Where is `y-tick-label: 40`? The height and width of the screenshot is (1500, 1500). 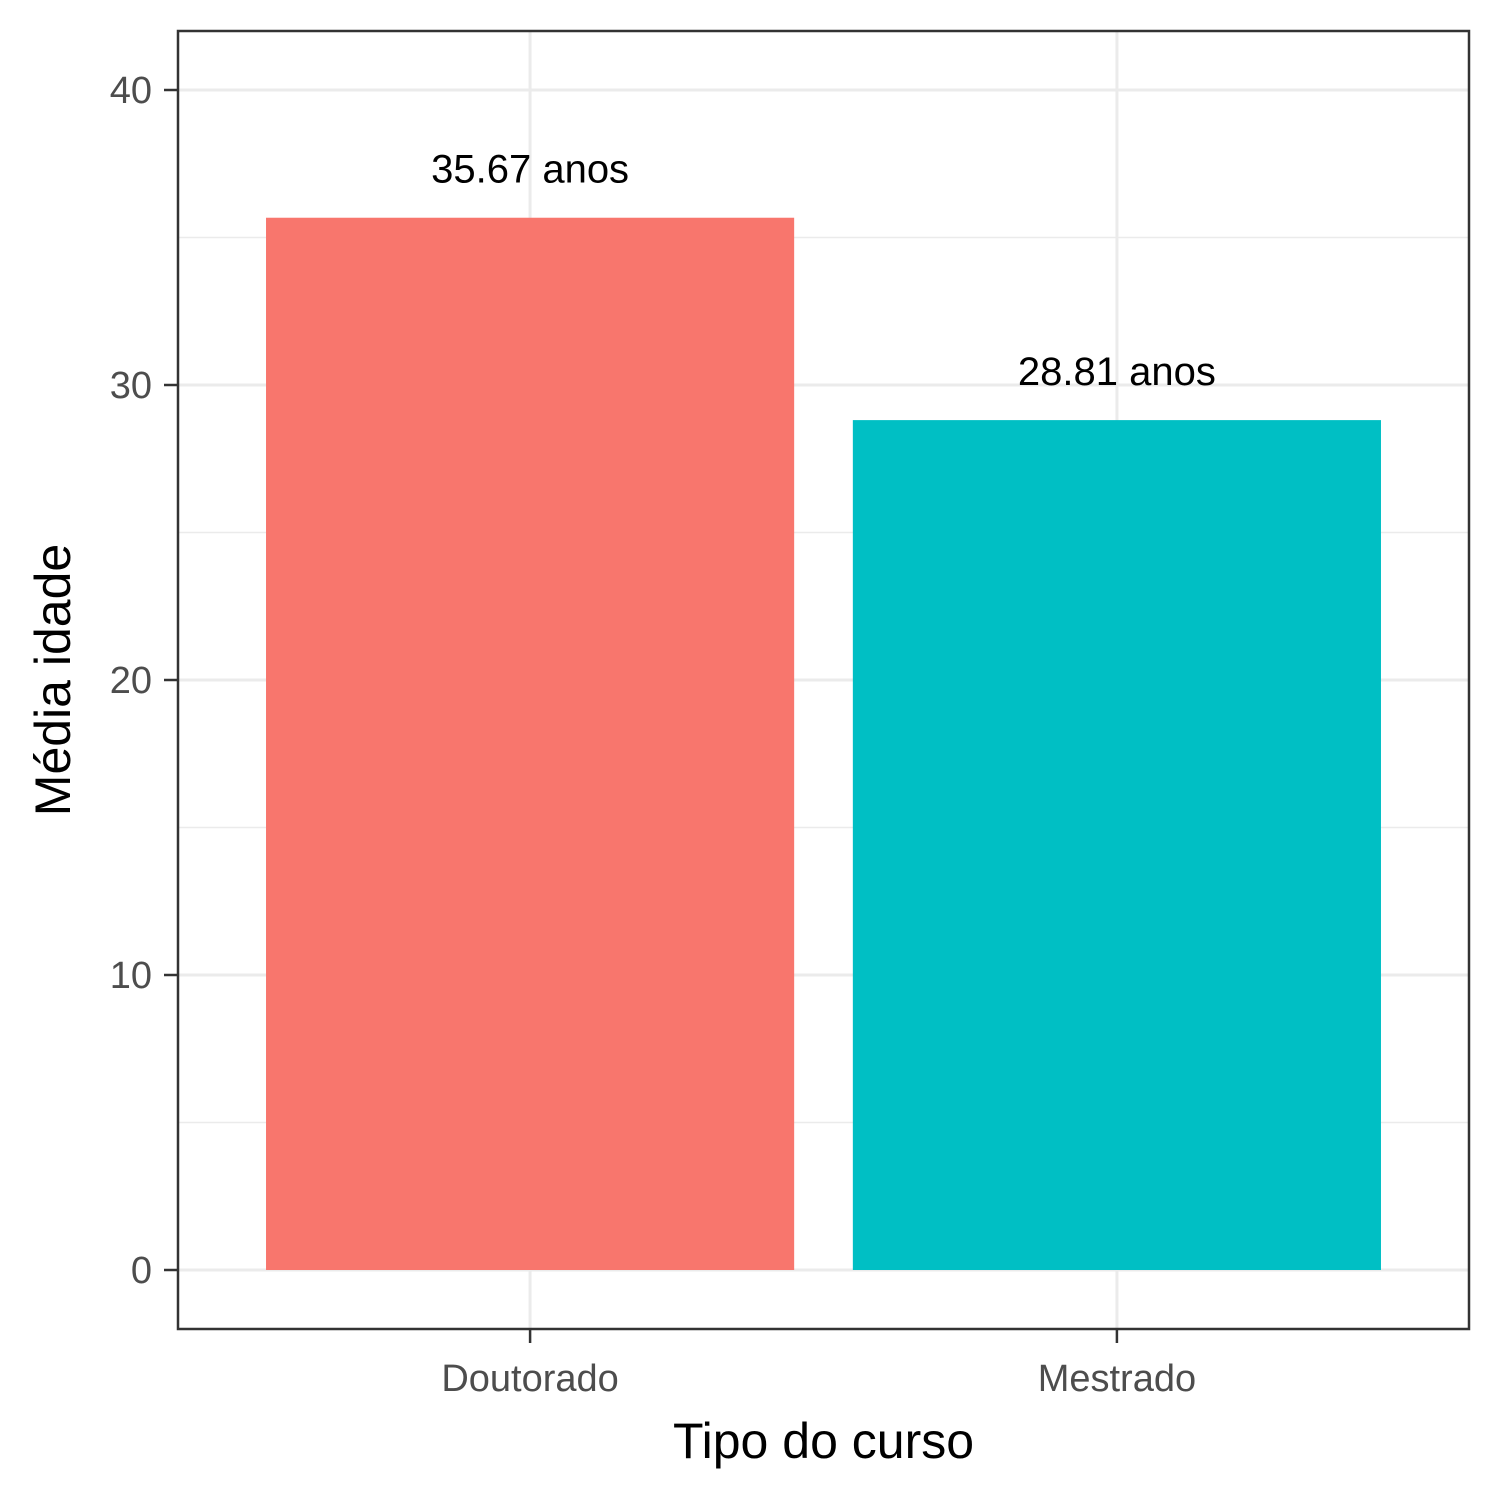
y-tick-label: 40 is located at coordinates (131, 91).